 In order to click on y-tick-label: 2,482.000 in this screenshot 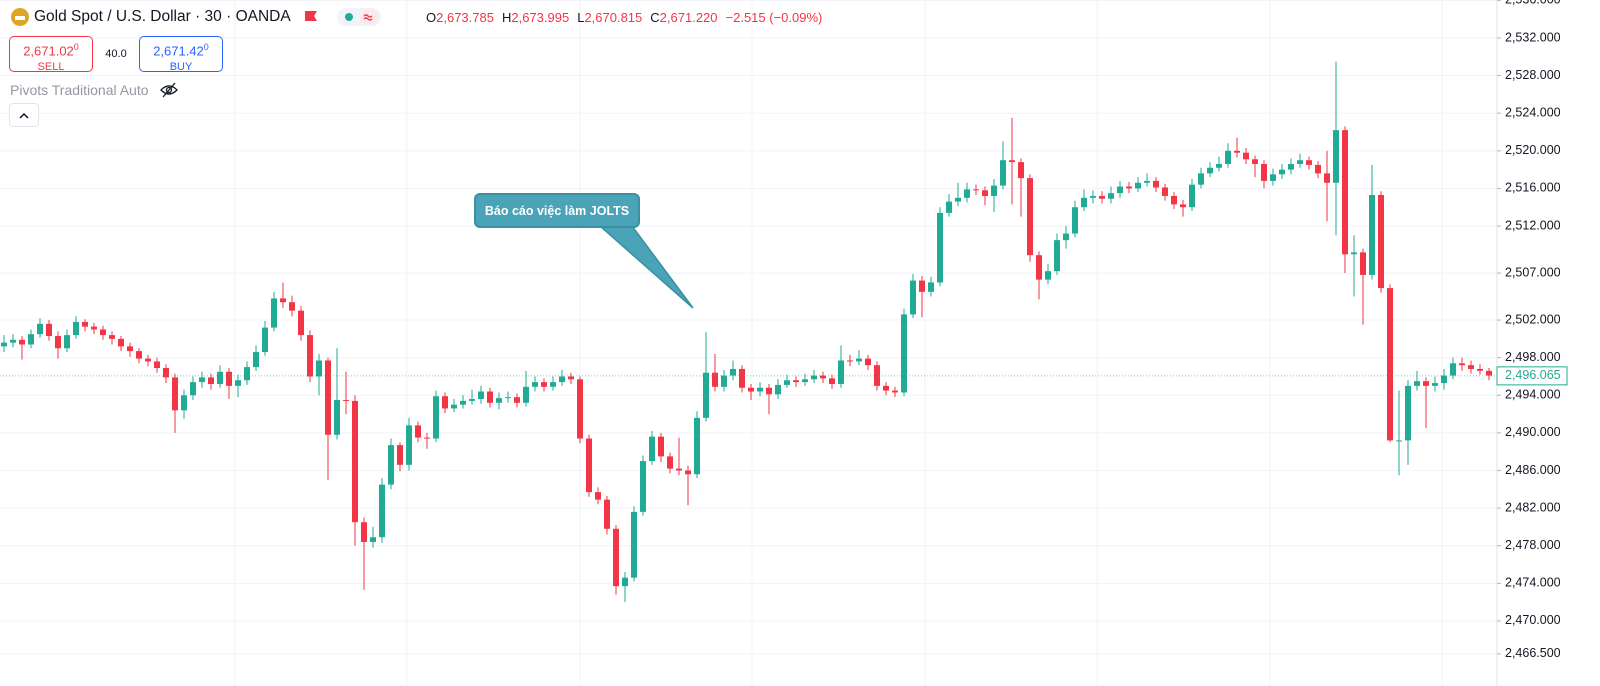, I will do `click(1533, 507)`.